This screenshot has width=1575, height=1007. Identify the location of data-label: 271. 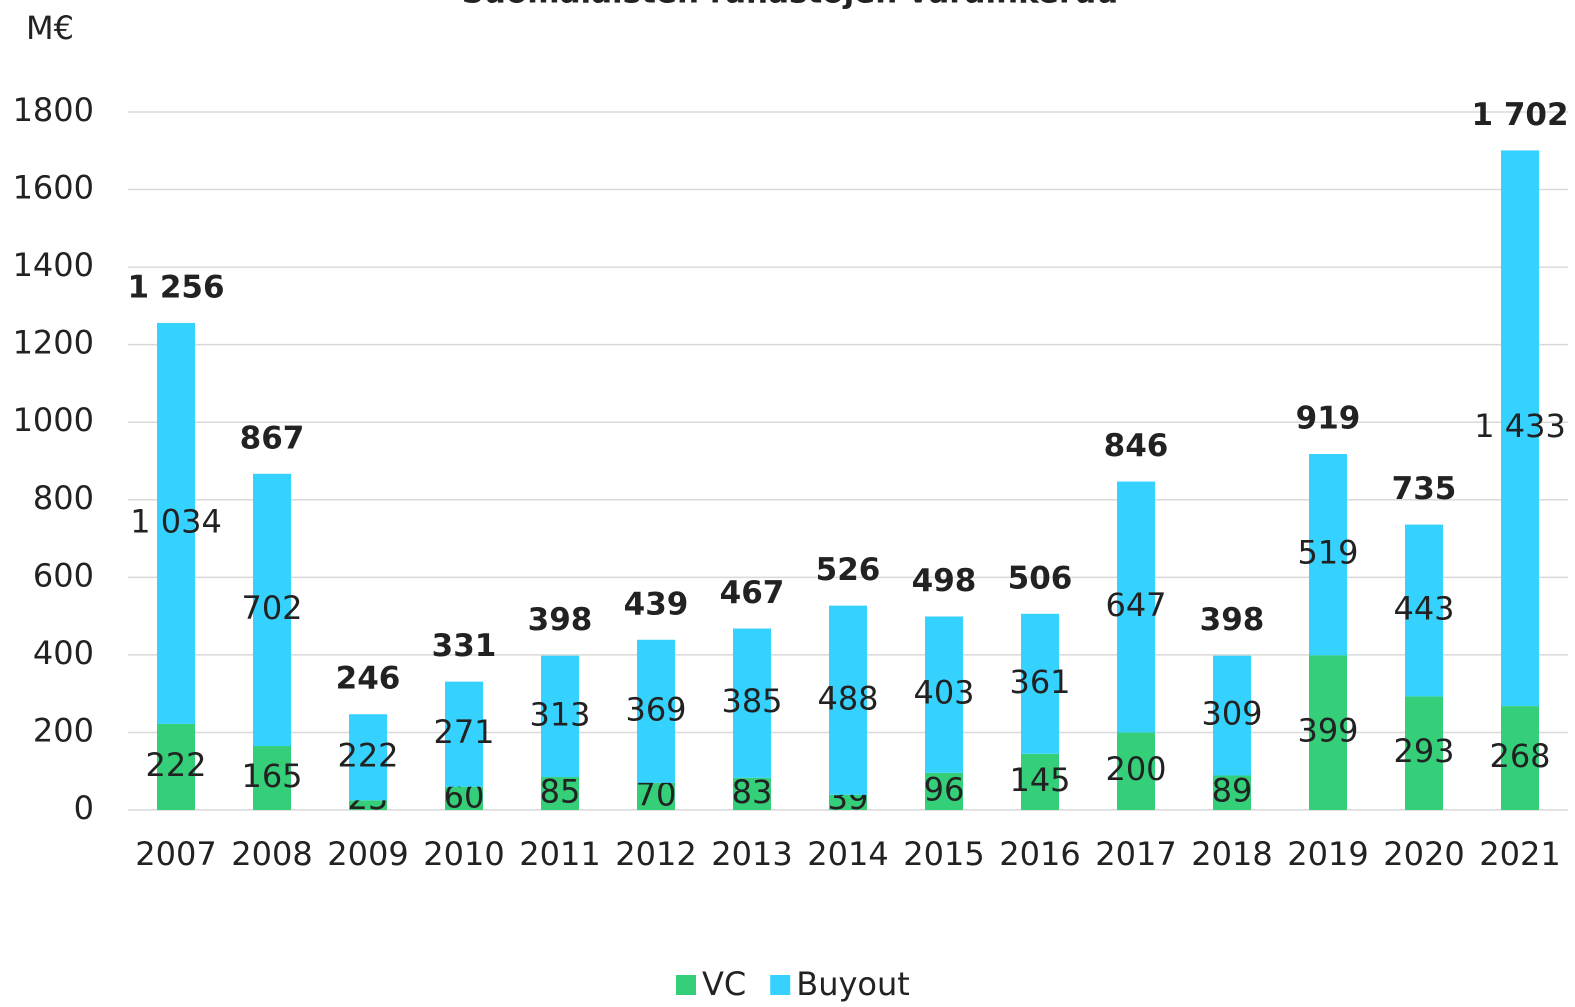
(463, 732).